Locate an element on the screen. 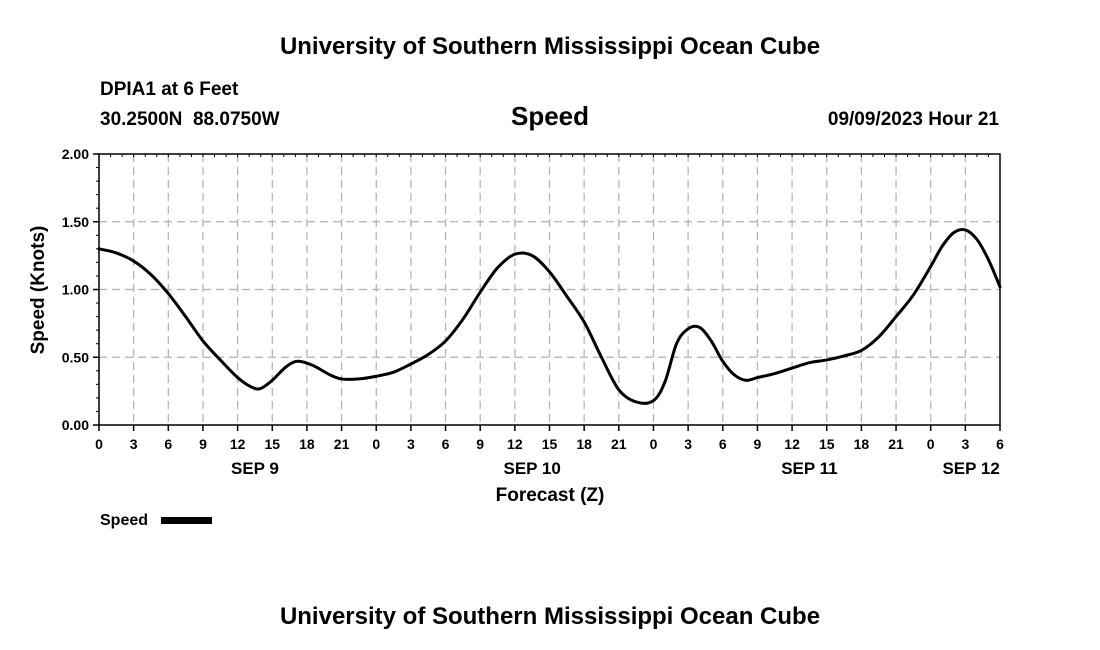 This screenshot has width=1100, height=650. coordinates-label: 30.2500N 88.0750W is located at coordinates (190, 119).